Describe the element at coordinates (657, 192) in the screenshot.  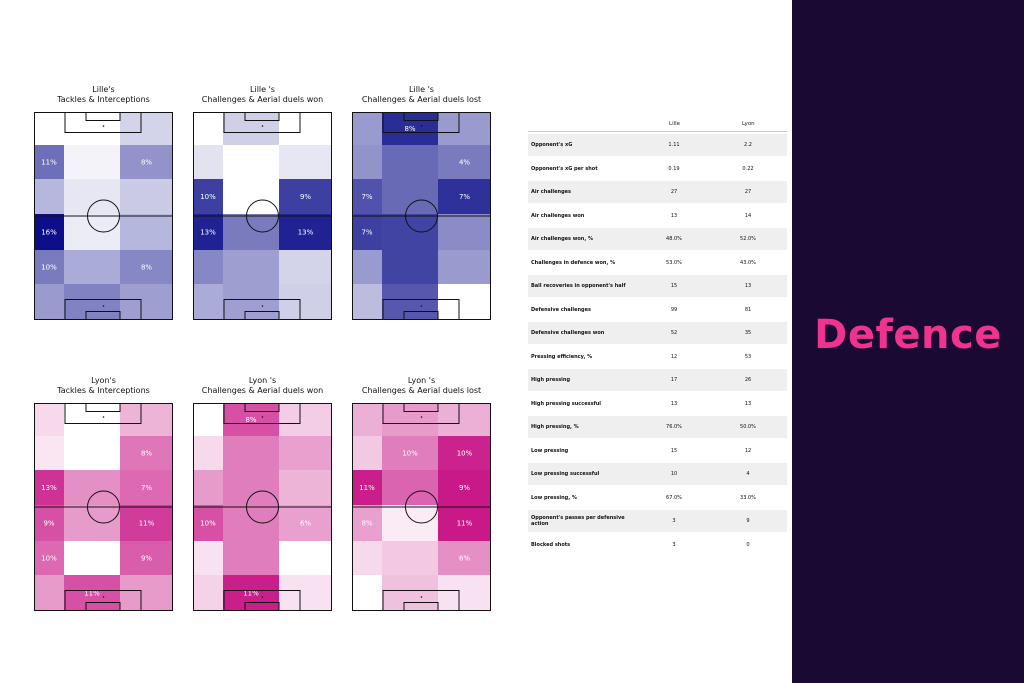
I see `table-row: Air challenges 27 27` at that location.